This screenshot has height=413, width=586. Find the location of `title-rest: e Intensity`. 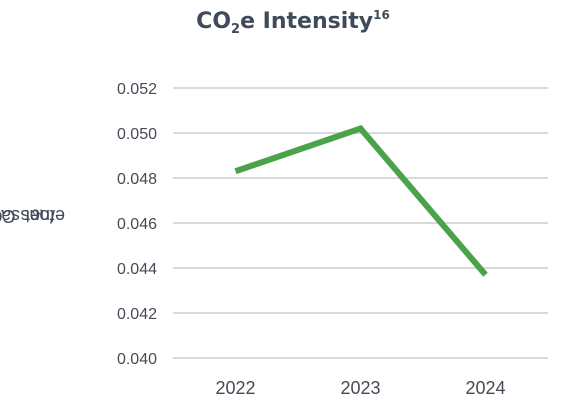

title-rest: e Intensity is located at coordinates (307, 21).